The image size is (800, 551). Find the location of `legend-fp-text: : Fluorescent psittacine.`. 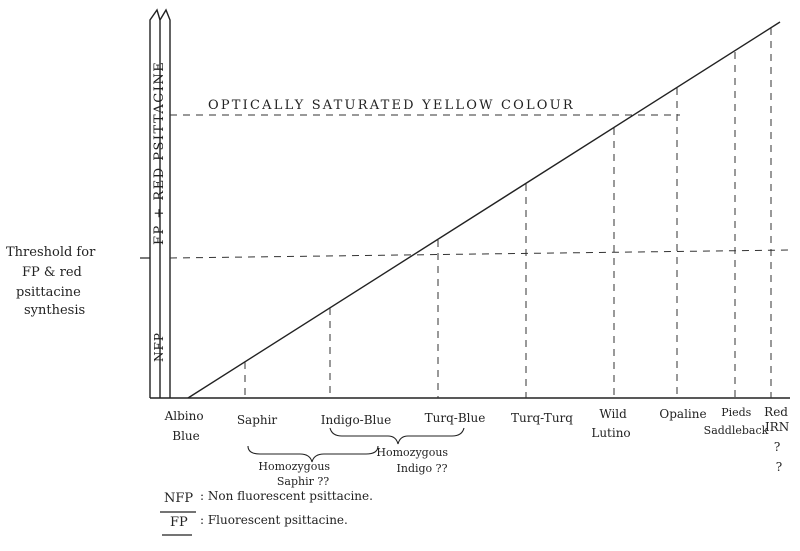

legend-fp-text: : Fluorescent psittacine. is located at coordinates (274, 520).